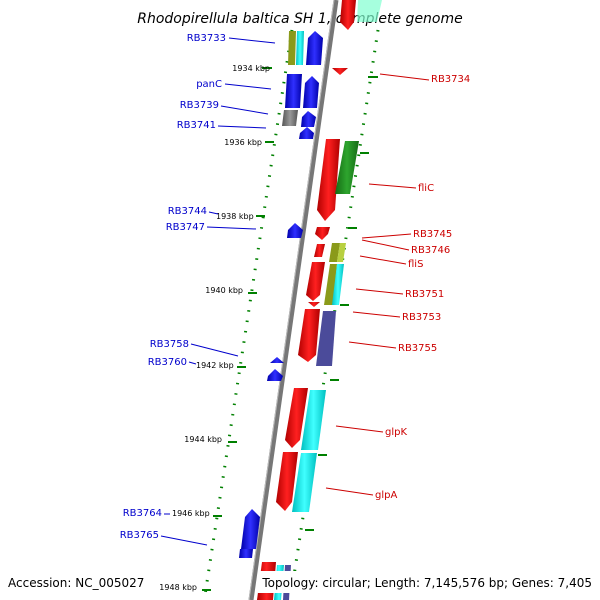  Describe the element at coordinates (76, 583) in the screenshot. I see `footer-accession: Accession: NC_005027` at that location.